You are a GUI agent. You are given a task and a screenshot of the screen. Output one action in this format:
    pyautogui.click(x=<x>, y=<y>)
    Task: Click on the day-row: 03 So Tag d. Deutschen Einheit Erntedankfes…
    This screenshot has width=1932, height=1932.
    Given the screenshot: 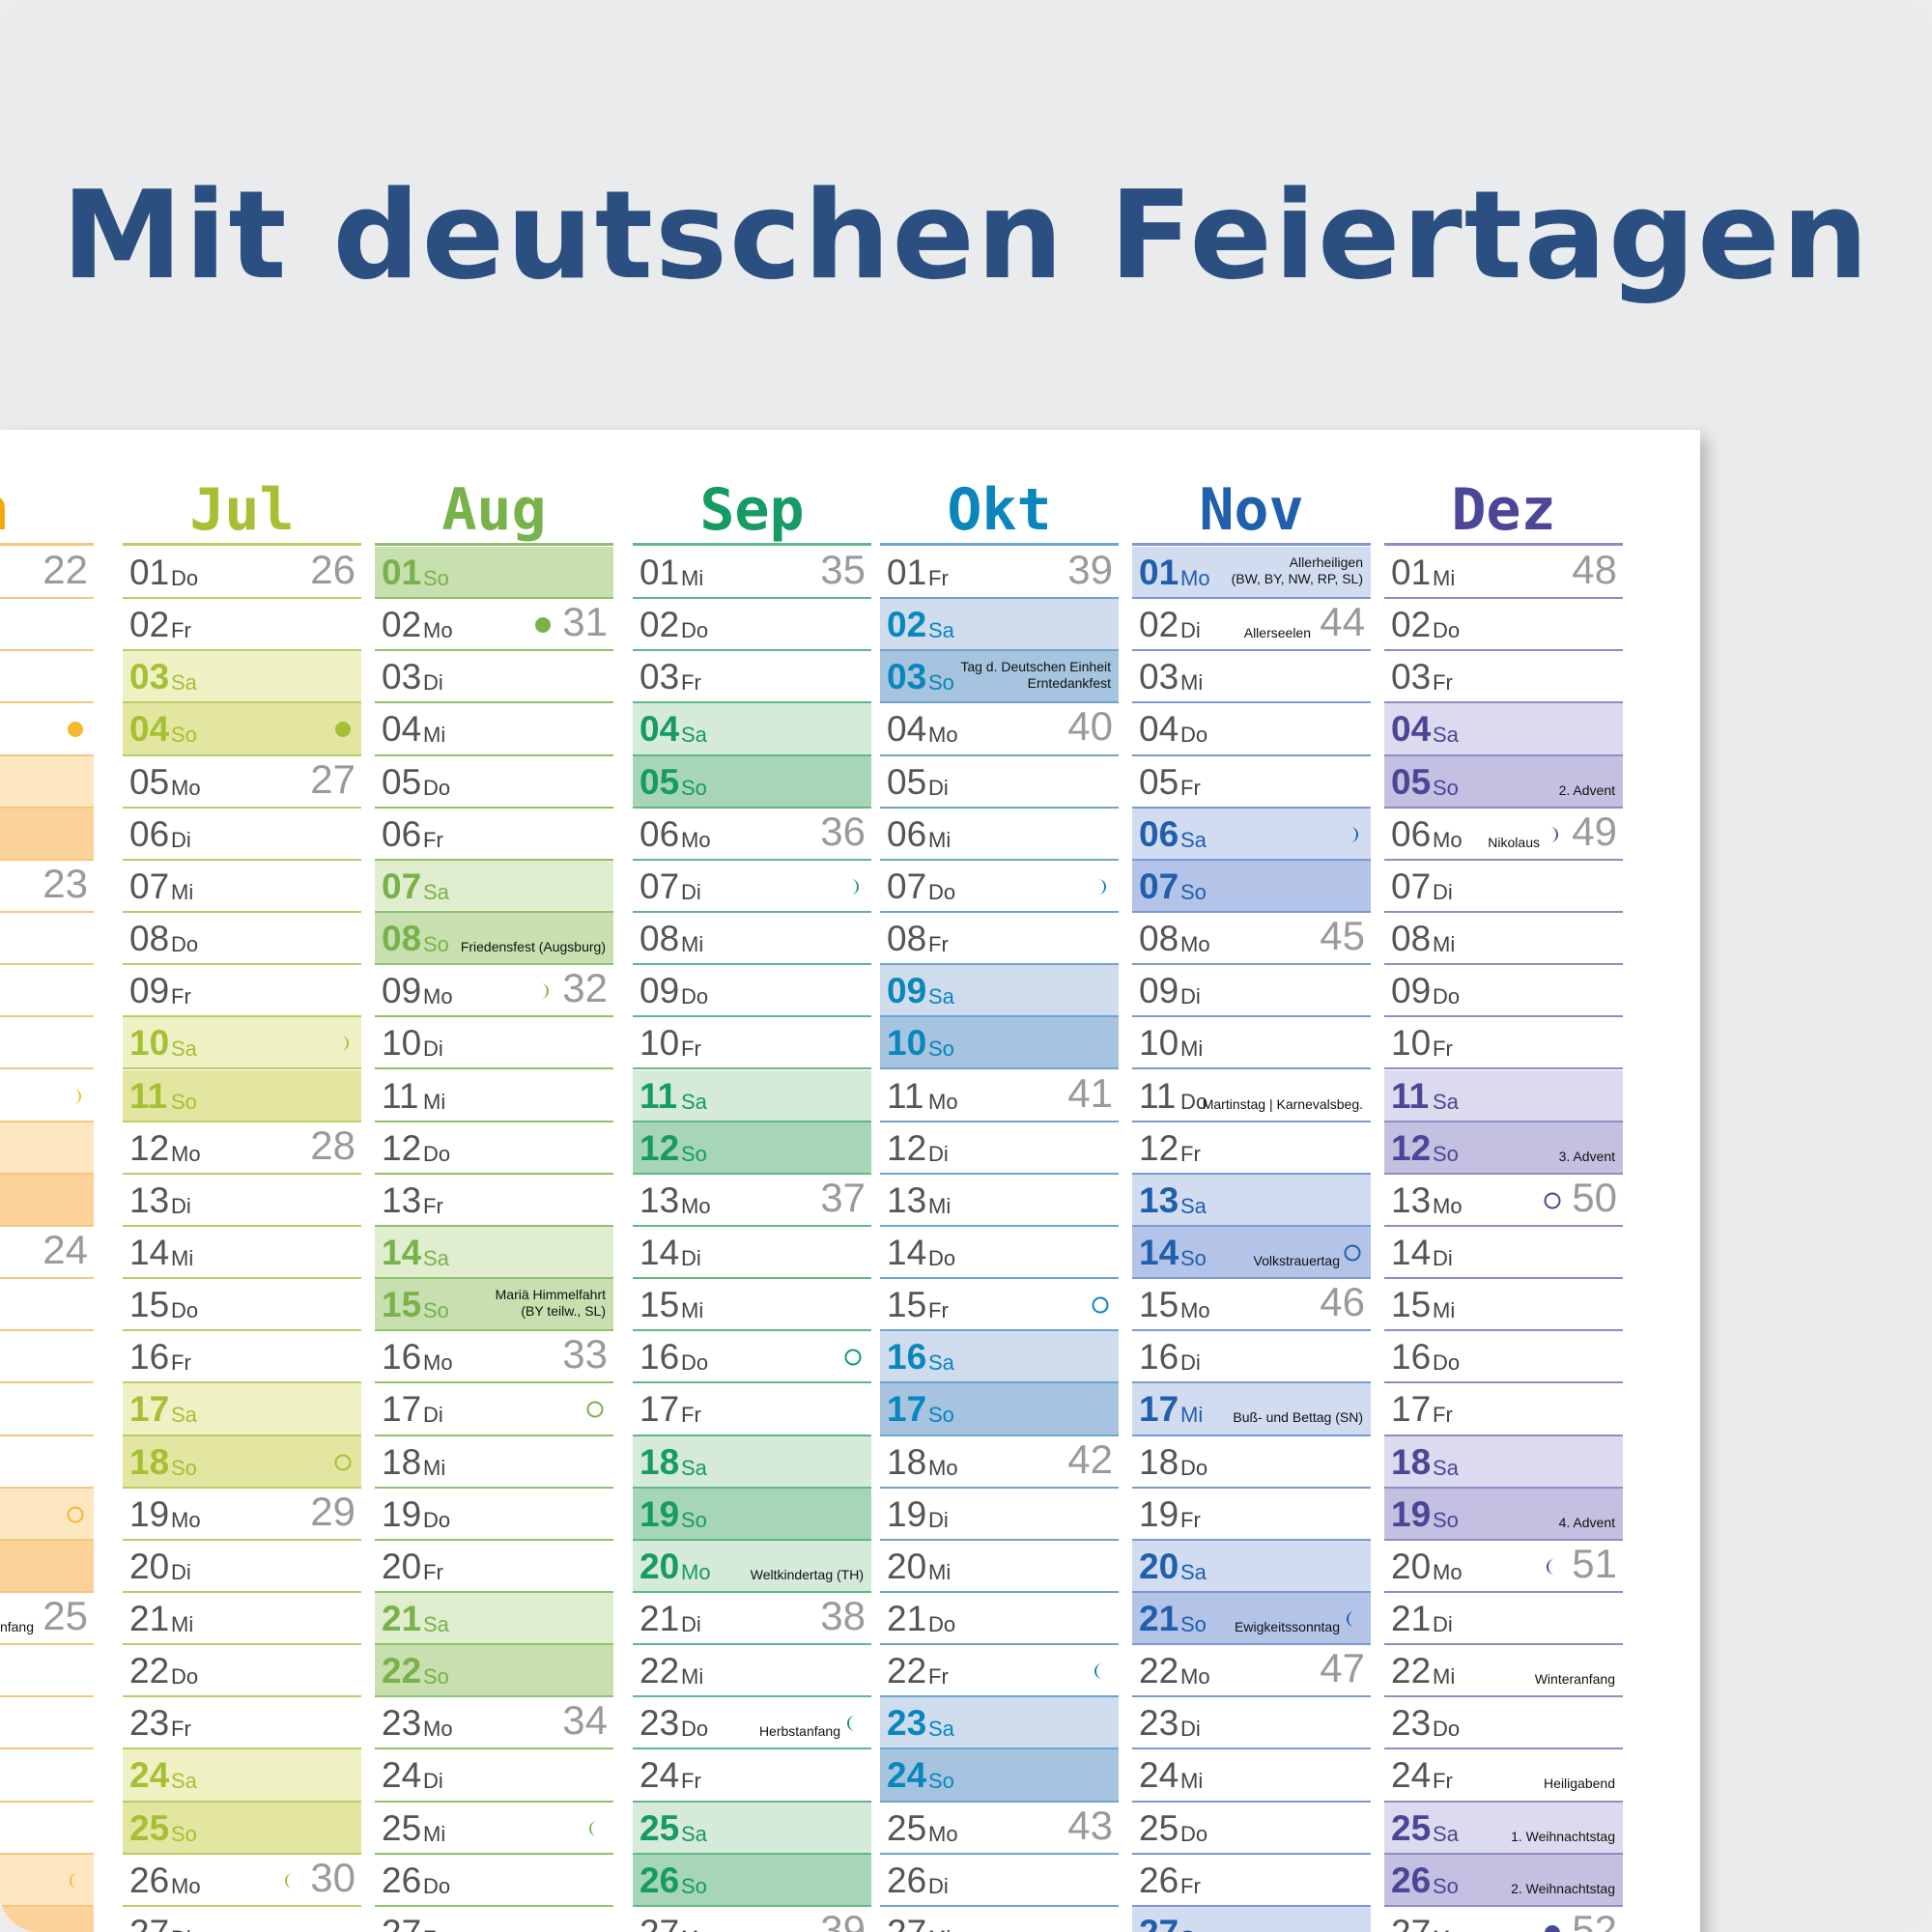 What is the action you would take?
    pyautogui.click(x=999, y=677)
    